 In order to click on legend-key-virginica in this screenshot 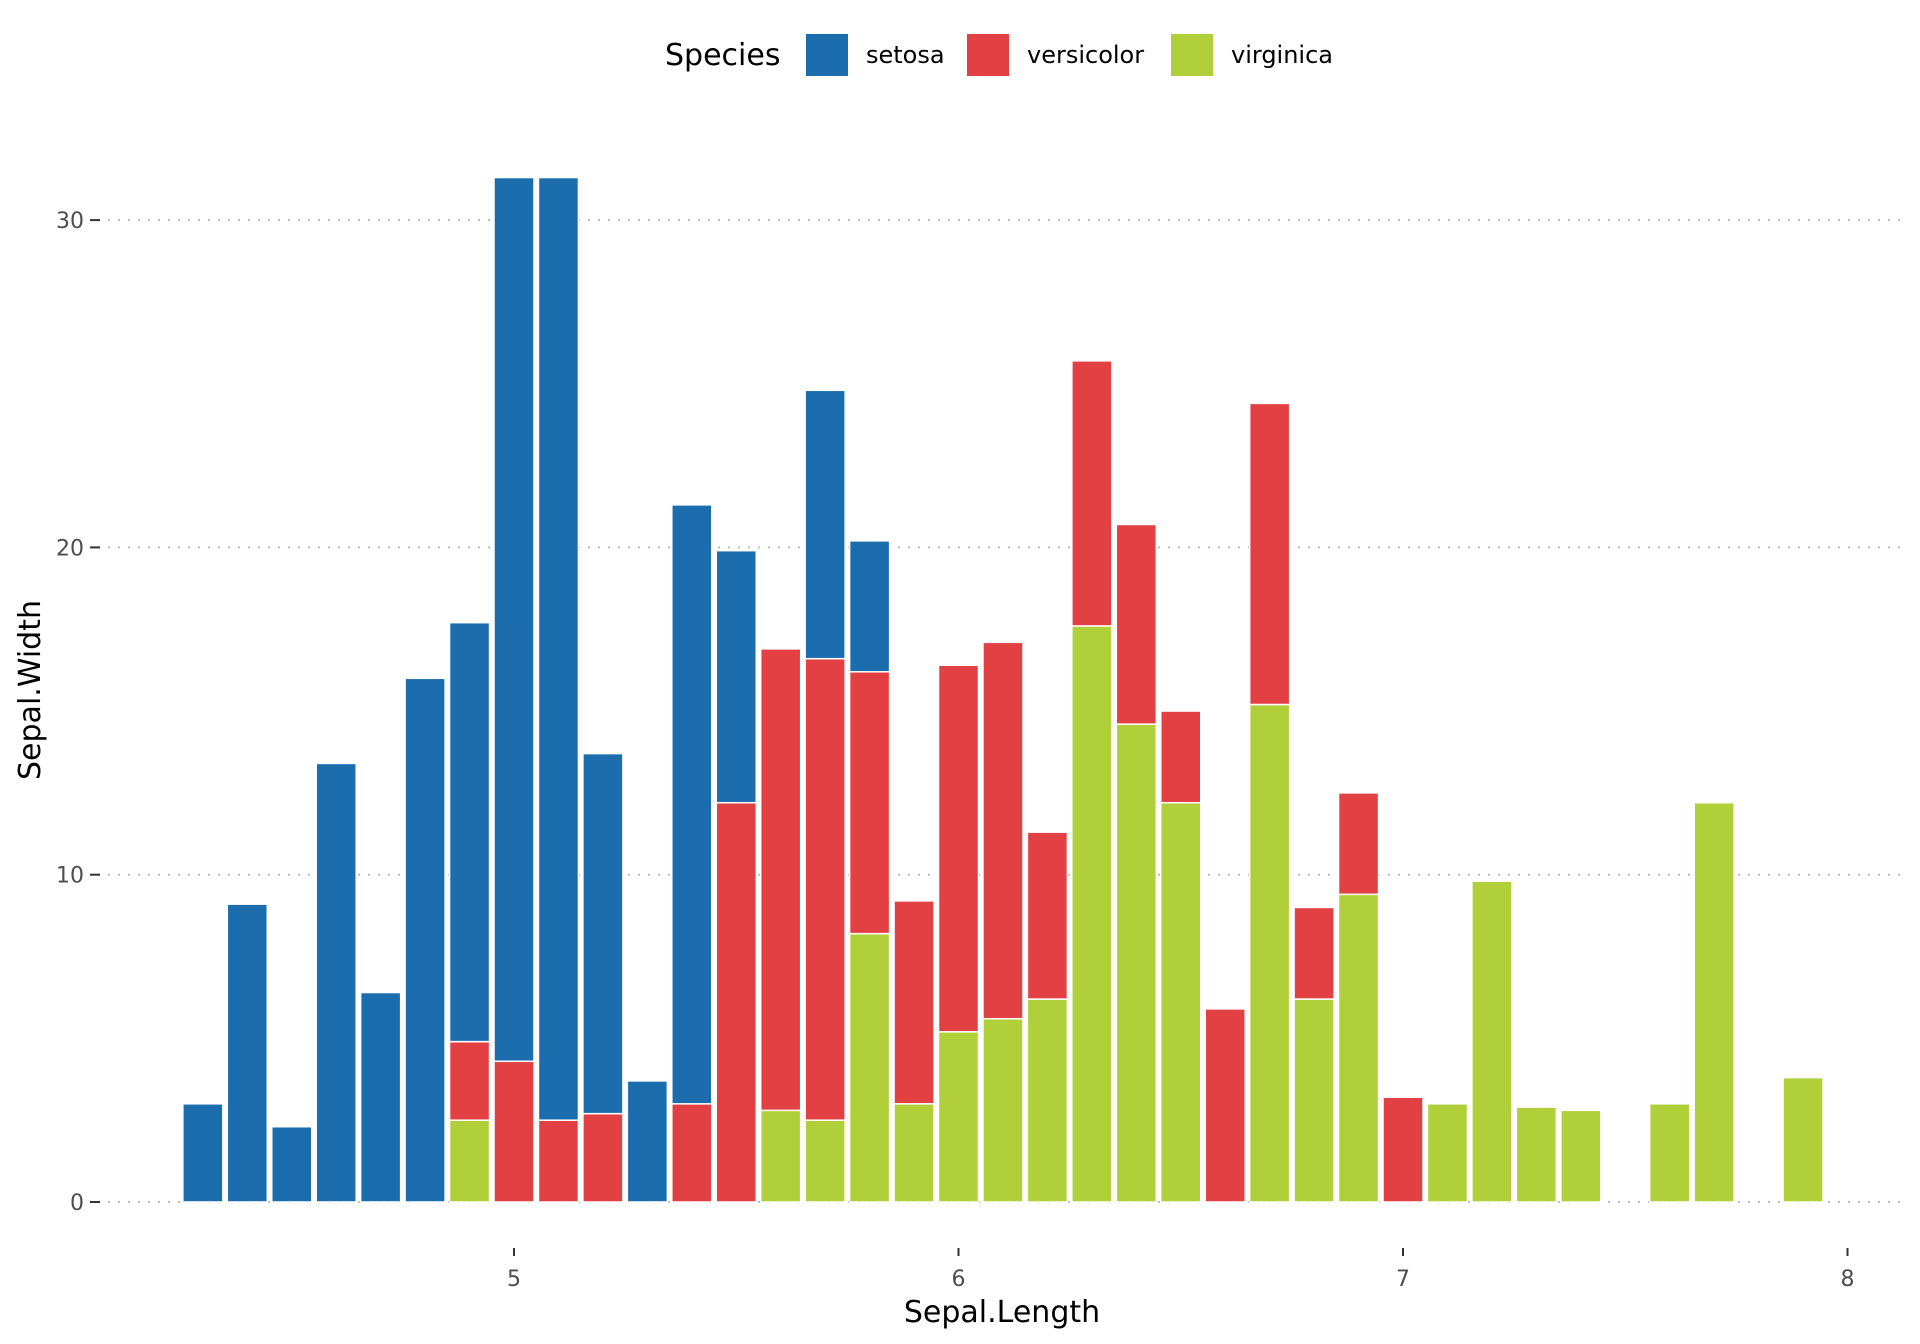, I will do `click(1192, 55)`.